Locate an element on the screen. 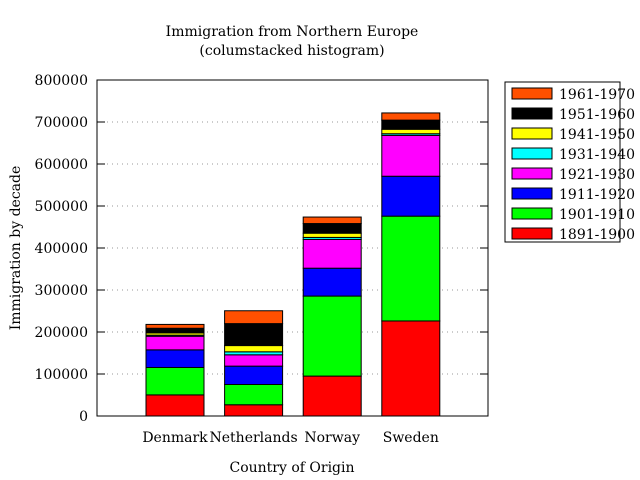 This screenshot has width=640, height=480. legend-label: 1941-1950 is located at coordinates (597, 135).